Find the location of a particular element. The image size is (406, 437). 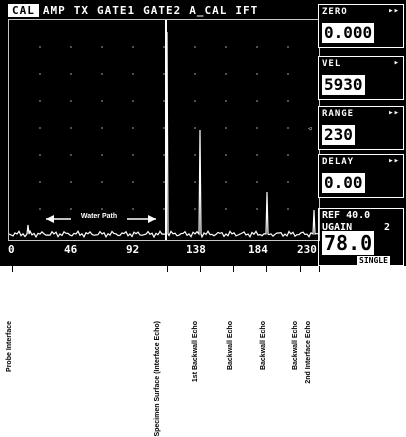

play-icon: ▸ is located at coordinates (396, 63).